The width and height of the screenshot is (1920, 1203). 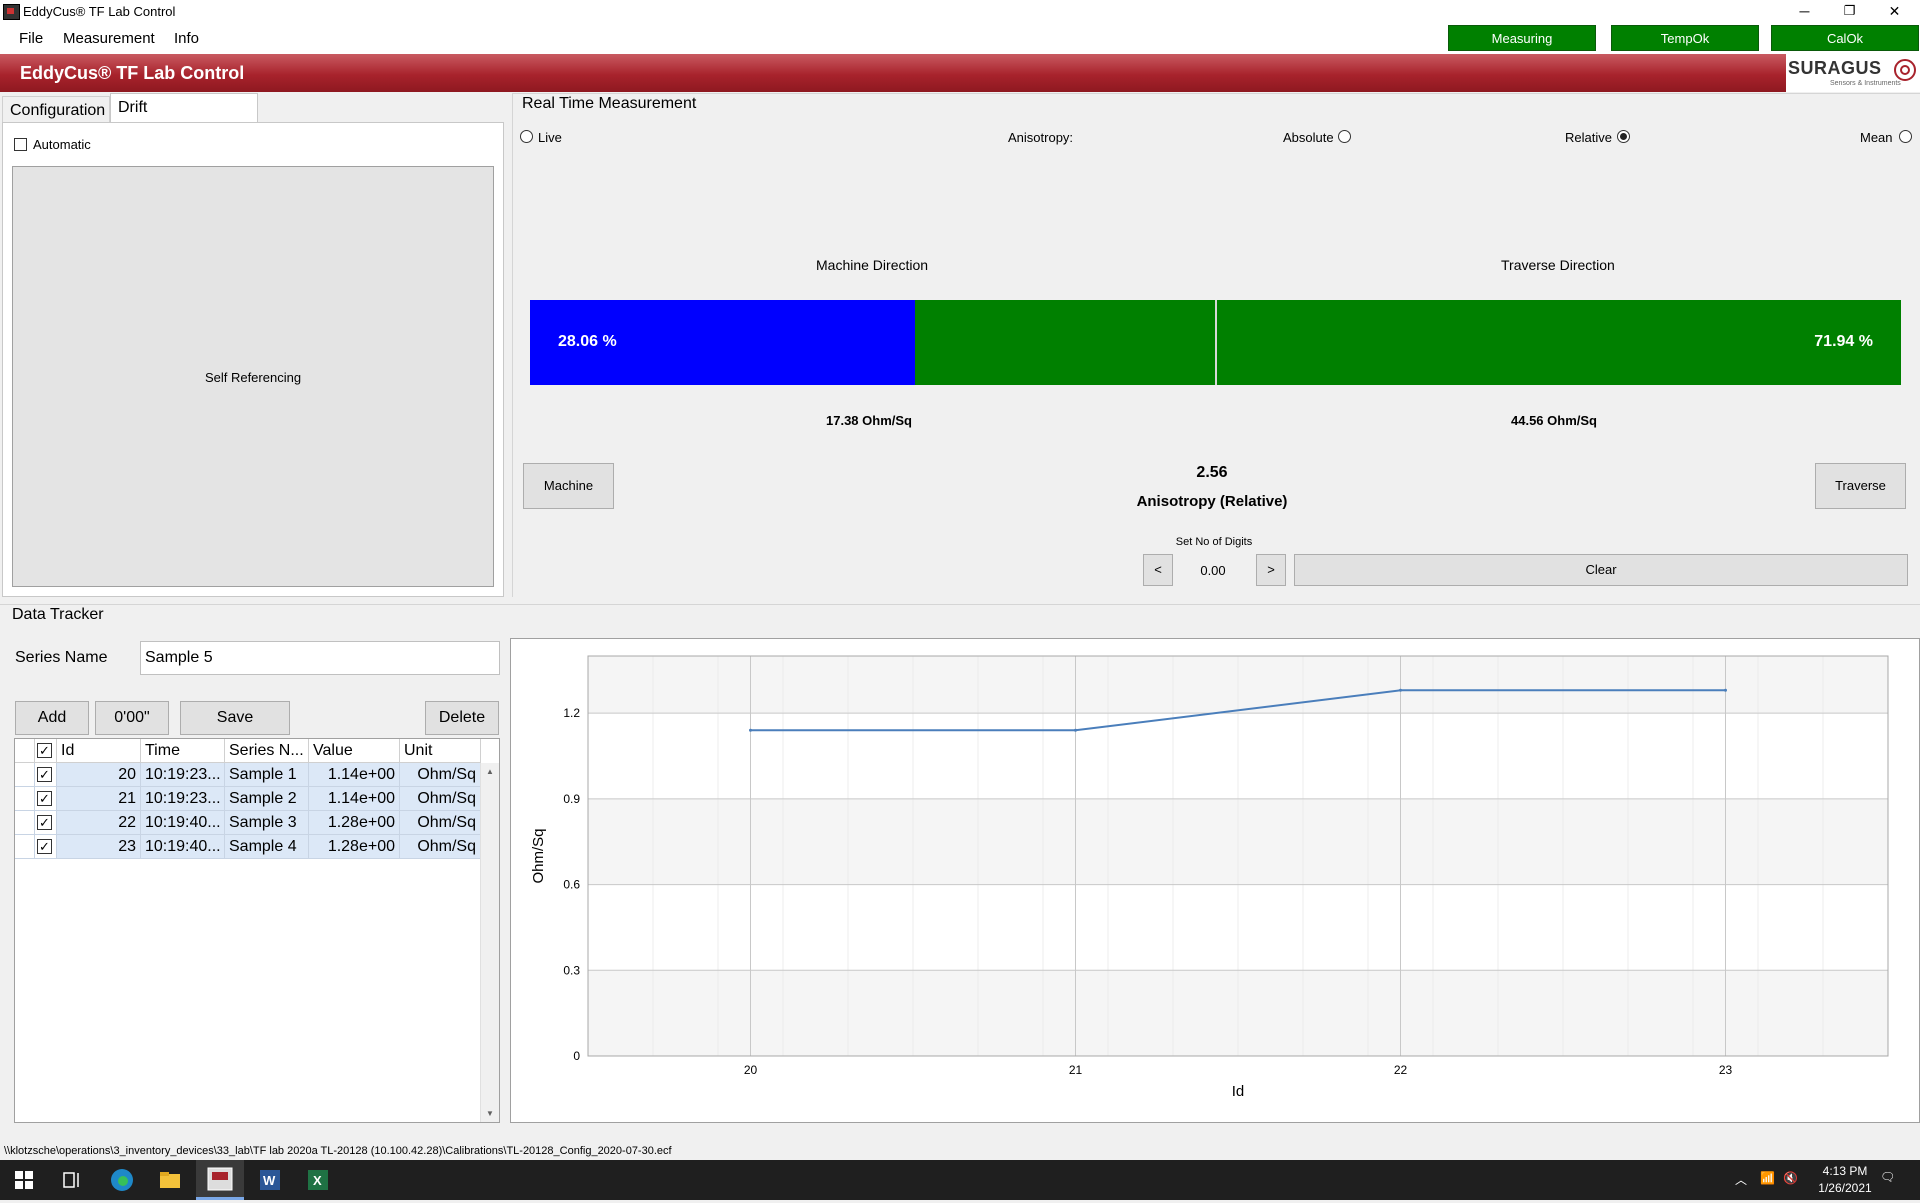 What do you see at coordinates (72, 1180) in the screenshot?
I see `task-view-icon` at bounding box center [72, 1180].